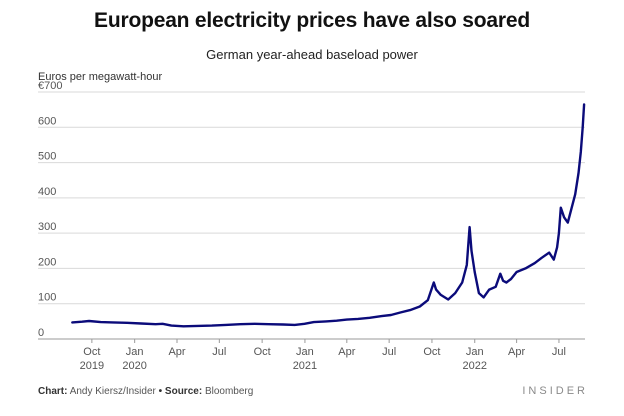  Describe the element at coordinates (183, 391) in the screenshot. I see `credit-source-prefix: Source:` at that location.